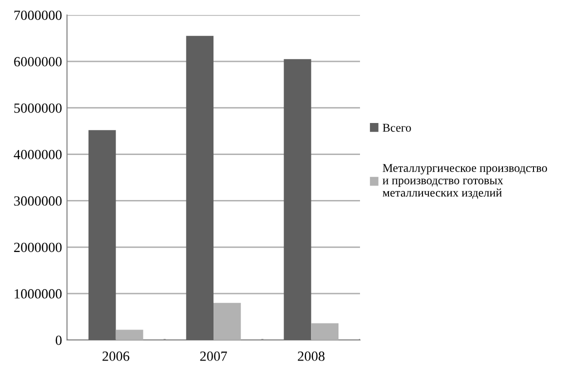  I want to click on y-tick-label: 4000000, so click(38, 155).